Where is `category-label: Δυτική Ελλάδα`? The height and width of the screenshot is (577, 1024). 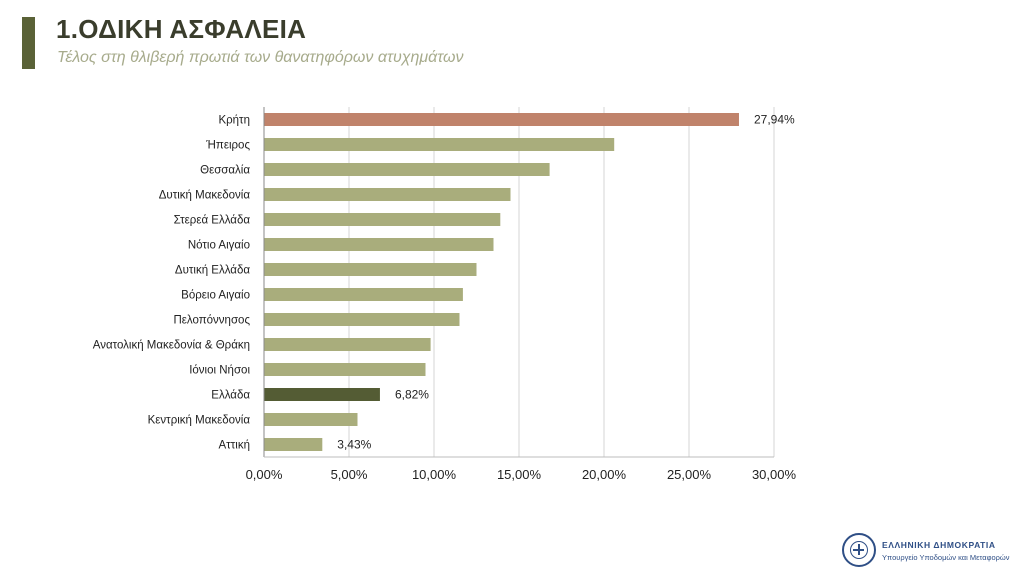 category-label: Δυτική Ελλάδα is located at coordinates (212, 271).